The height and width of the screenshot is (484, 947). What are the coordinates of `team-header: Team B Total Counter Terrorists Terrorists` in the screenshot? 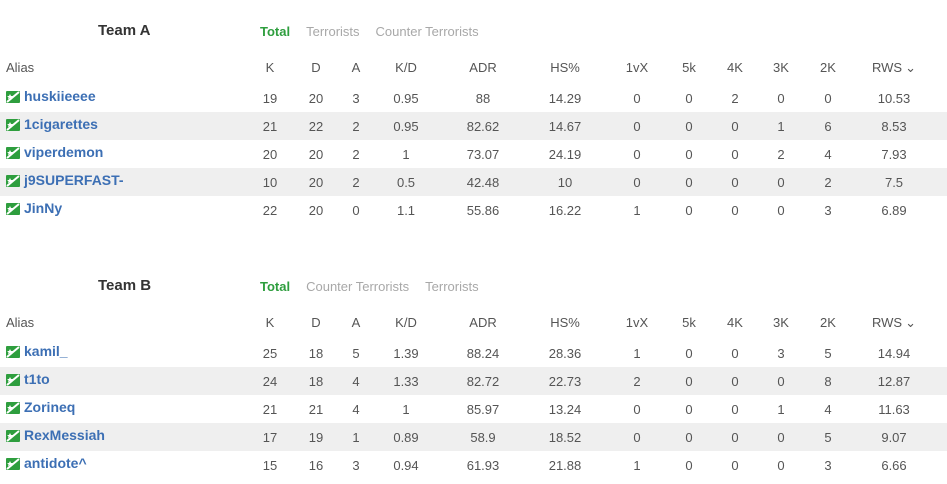 It's located at (473, 282).